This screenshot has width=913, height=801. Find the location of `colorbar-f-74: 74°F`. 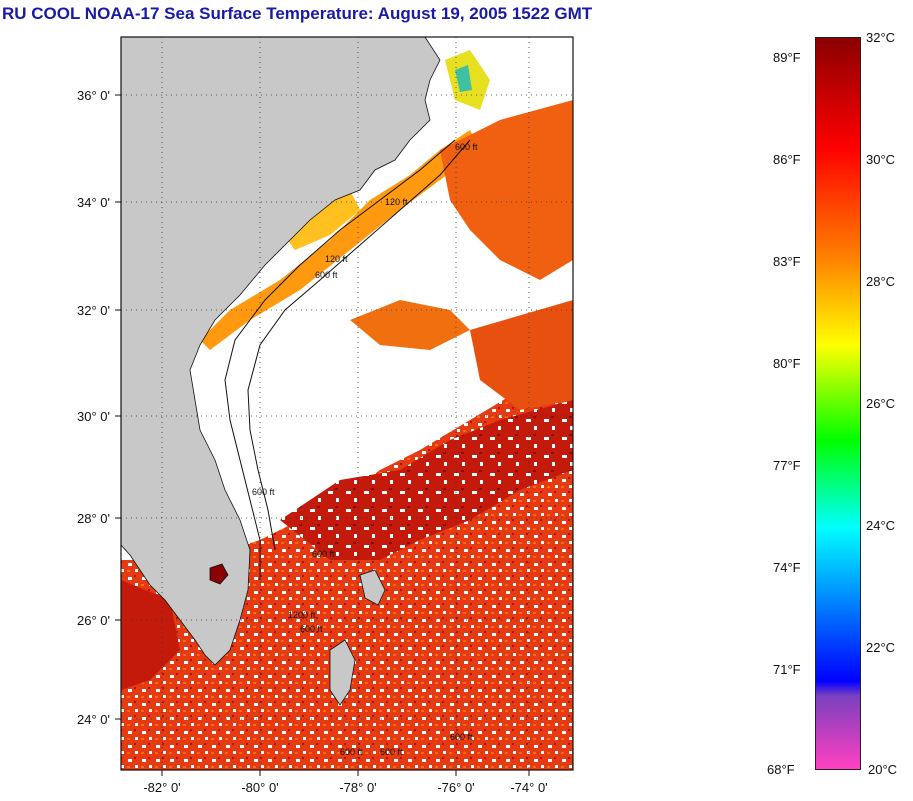

colorbar-f-74: 74°F is located at coordinates (787, 567).